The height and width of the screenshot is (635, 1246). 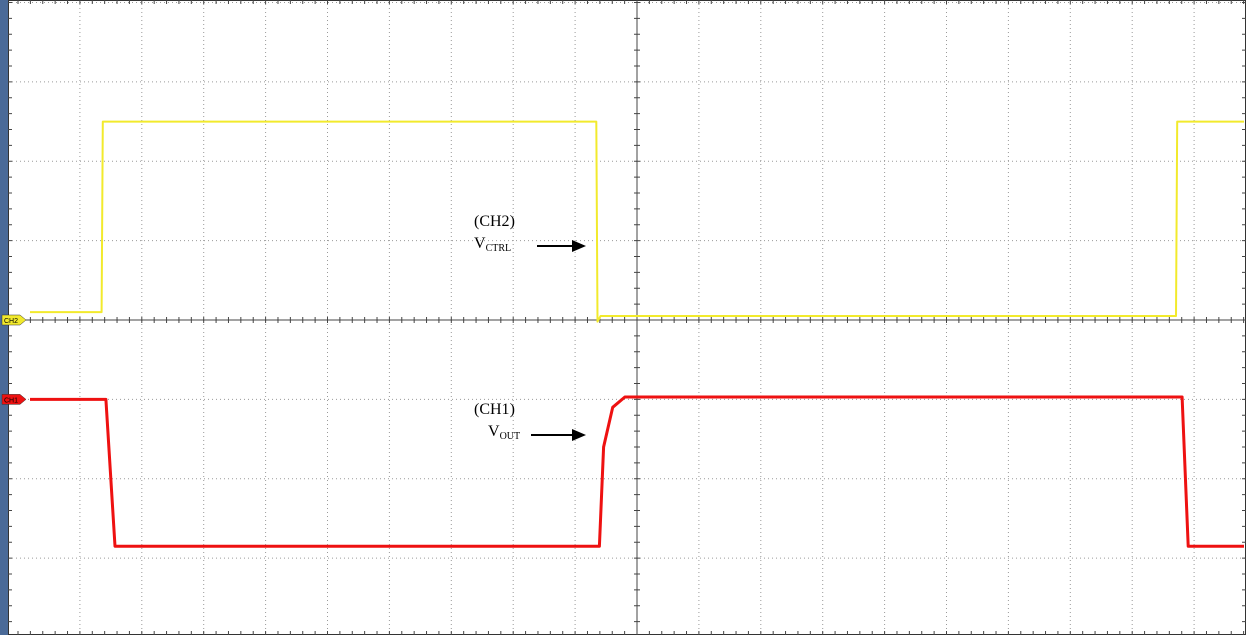 What do you see at coordinates (558, 340) in the screenshot?
I see `annotation-arrows` at bounding box center [558, 340].